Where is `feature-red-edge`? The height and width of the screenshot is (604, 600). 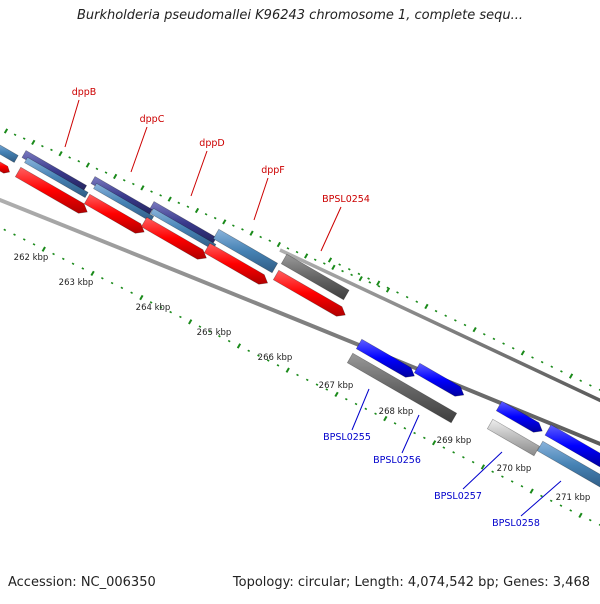
feature-red-edge is located at coordinates (5, 167).